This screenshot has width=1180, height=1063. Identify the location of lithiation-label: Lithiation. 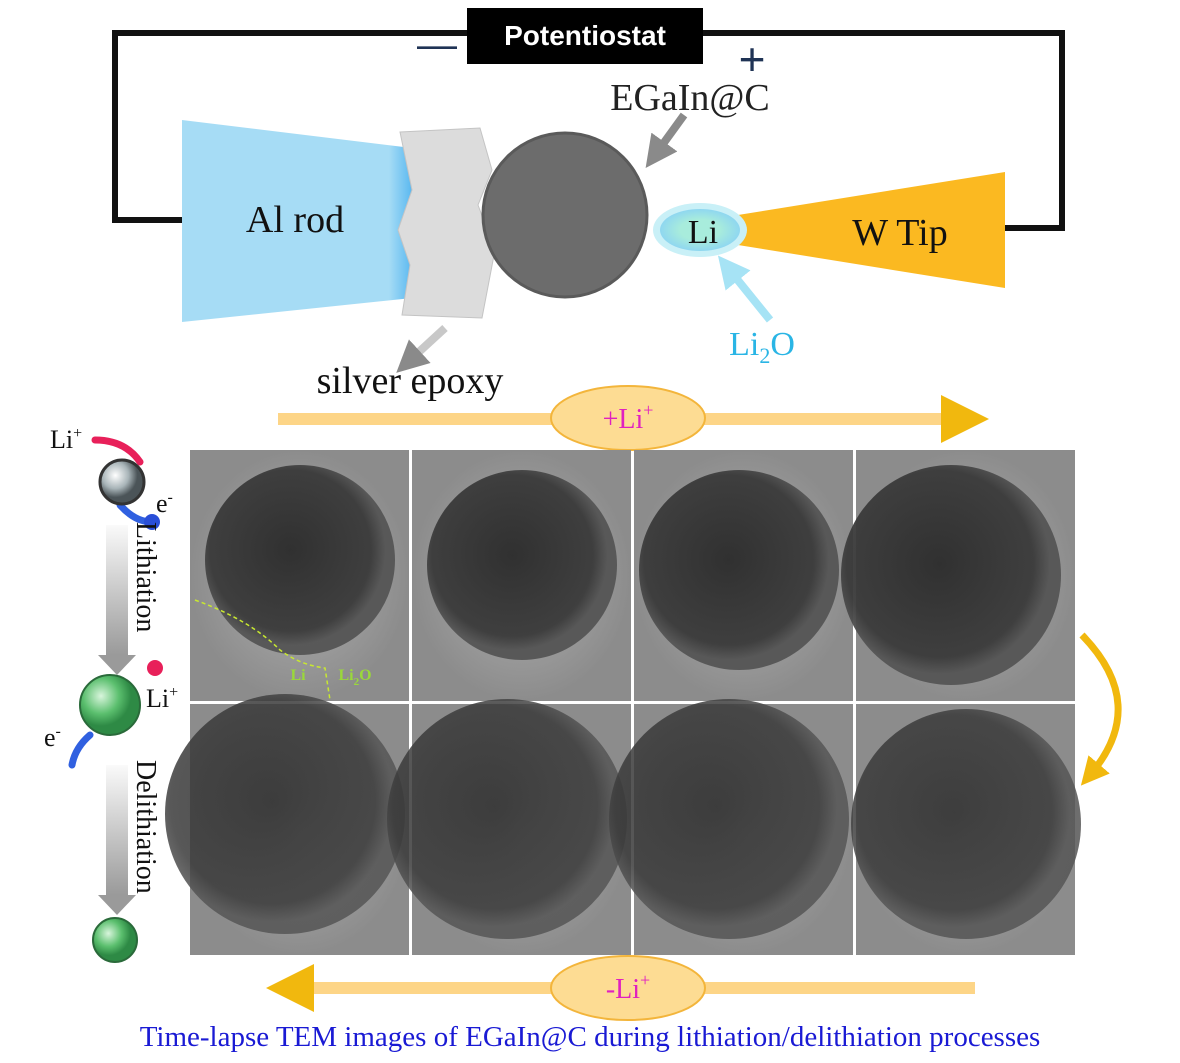
(145, 577).